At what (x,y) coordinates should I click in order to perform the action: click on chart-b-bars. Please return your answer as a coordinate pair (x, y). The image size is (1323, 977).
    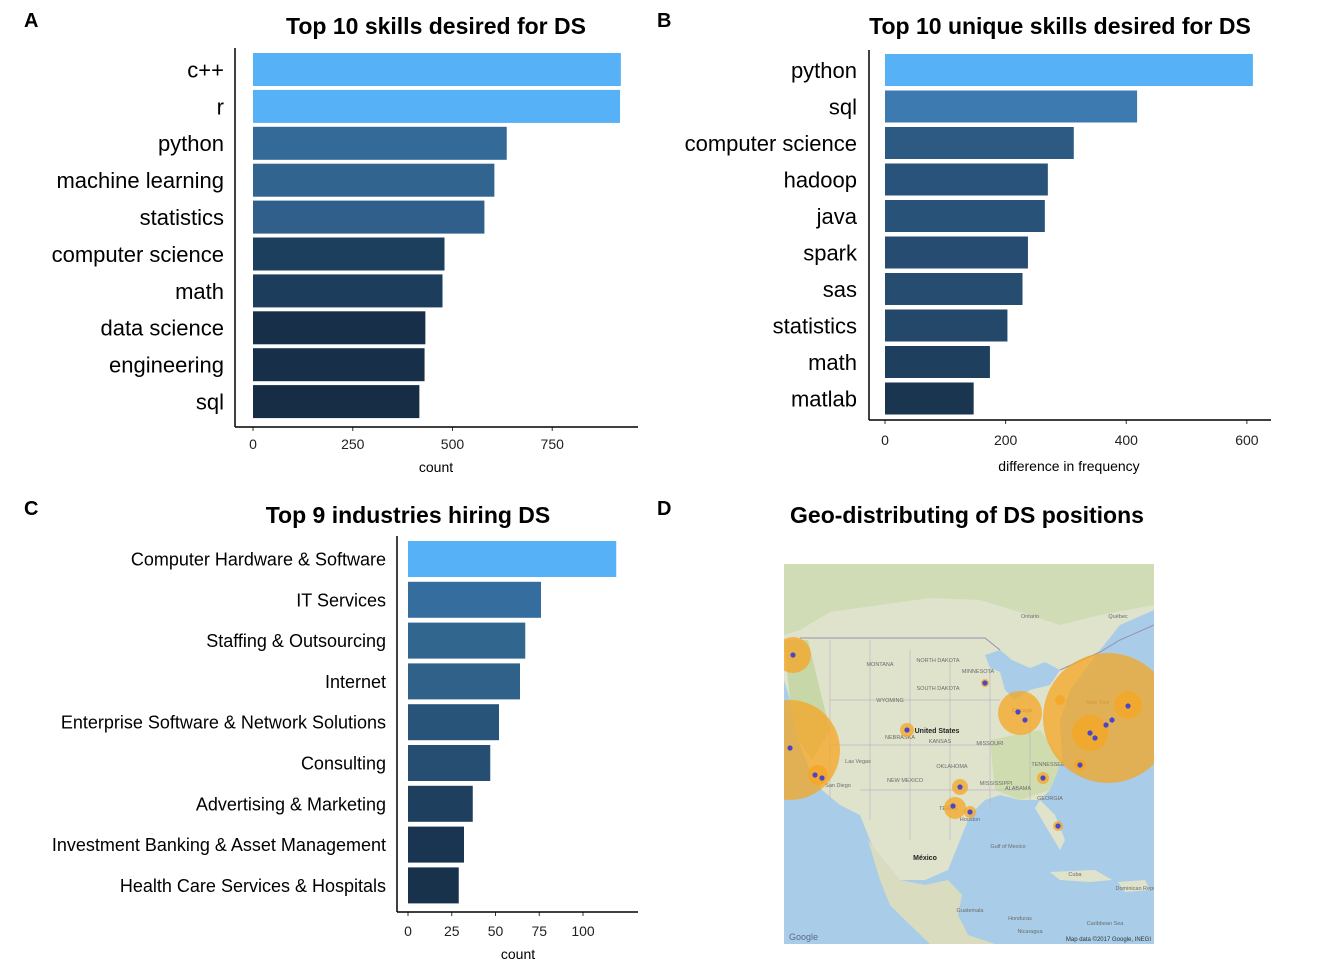
    Looking at the image, I should click on (1069, 234).